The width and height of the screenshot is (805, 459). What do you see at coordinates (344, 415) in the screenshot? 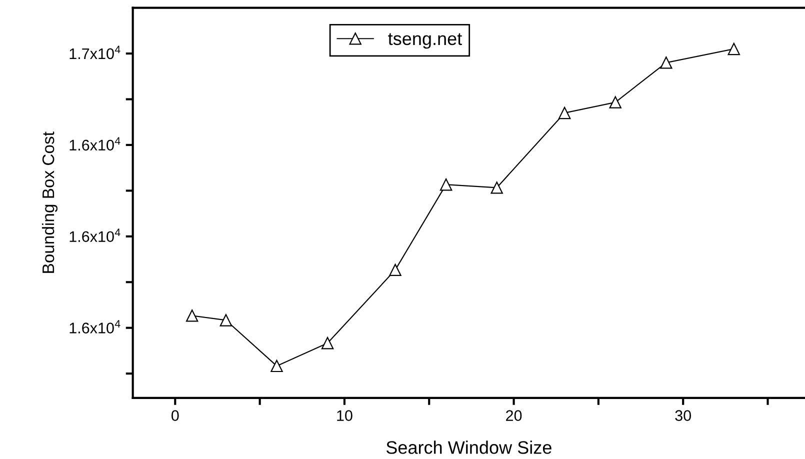
I see `x-tick-label: 10` at bounding box center [344, 415].